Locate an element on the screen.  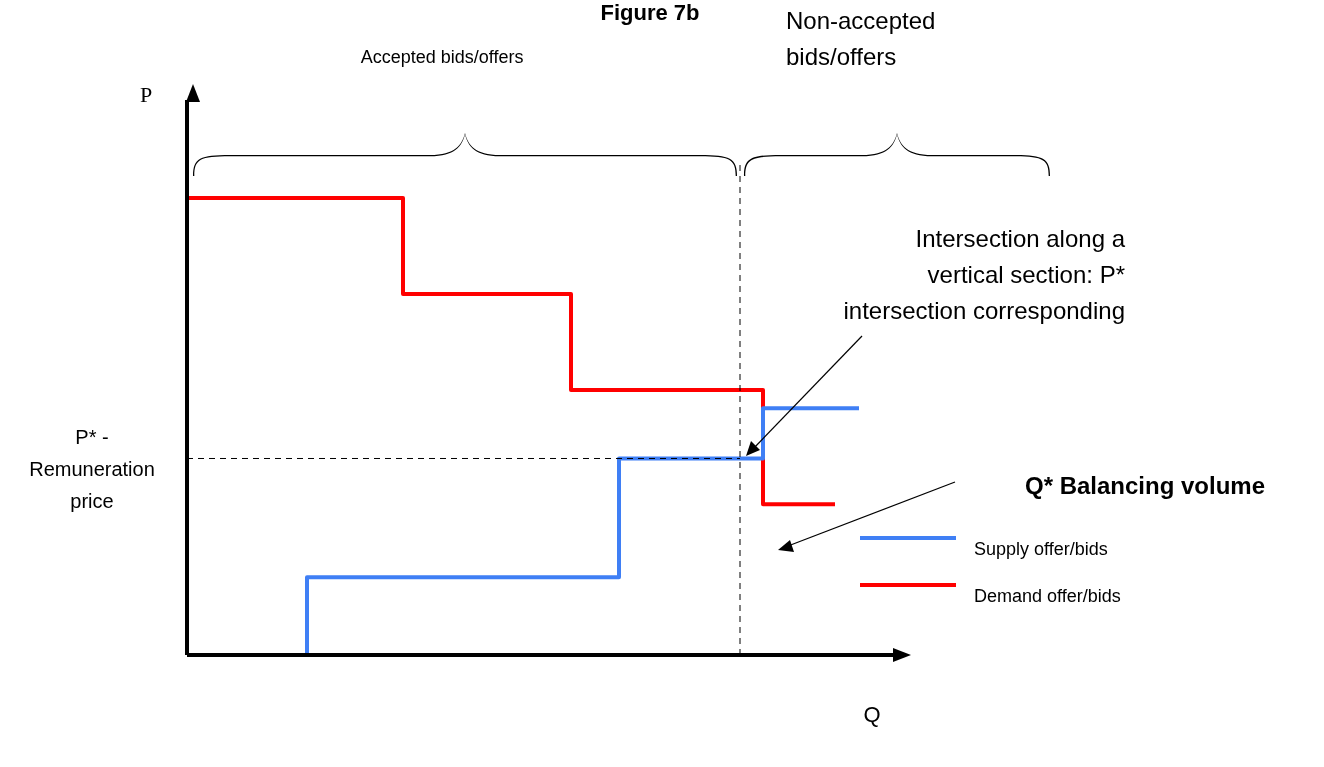
text: Q* Balancing volume is located at coordinates (1145, 485).